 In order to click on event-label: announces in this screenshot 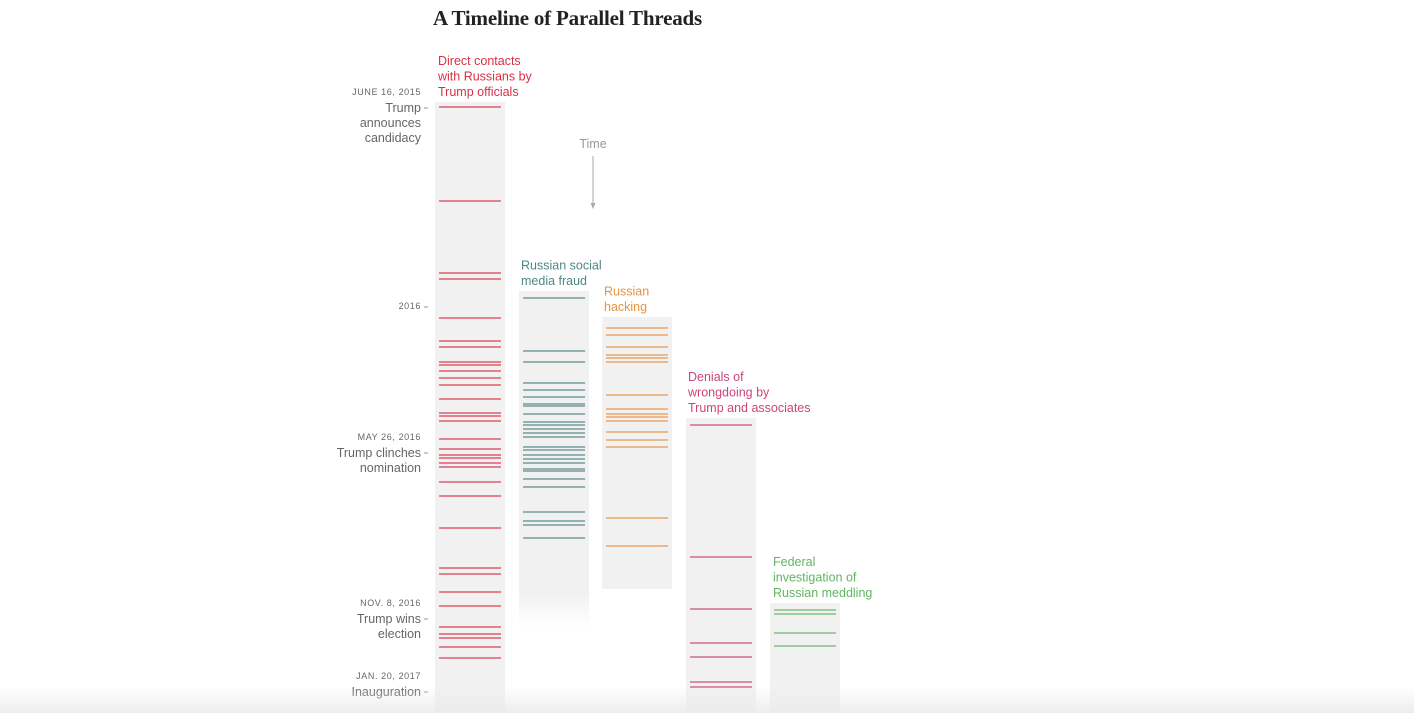, I will do `click(390, 123)`.